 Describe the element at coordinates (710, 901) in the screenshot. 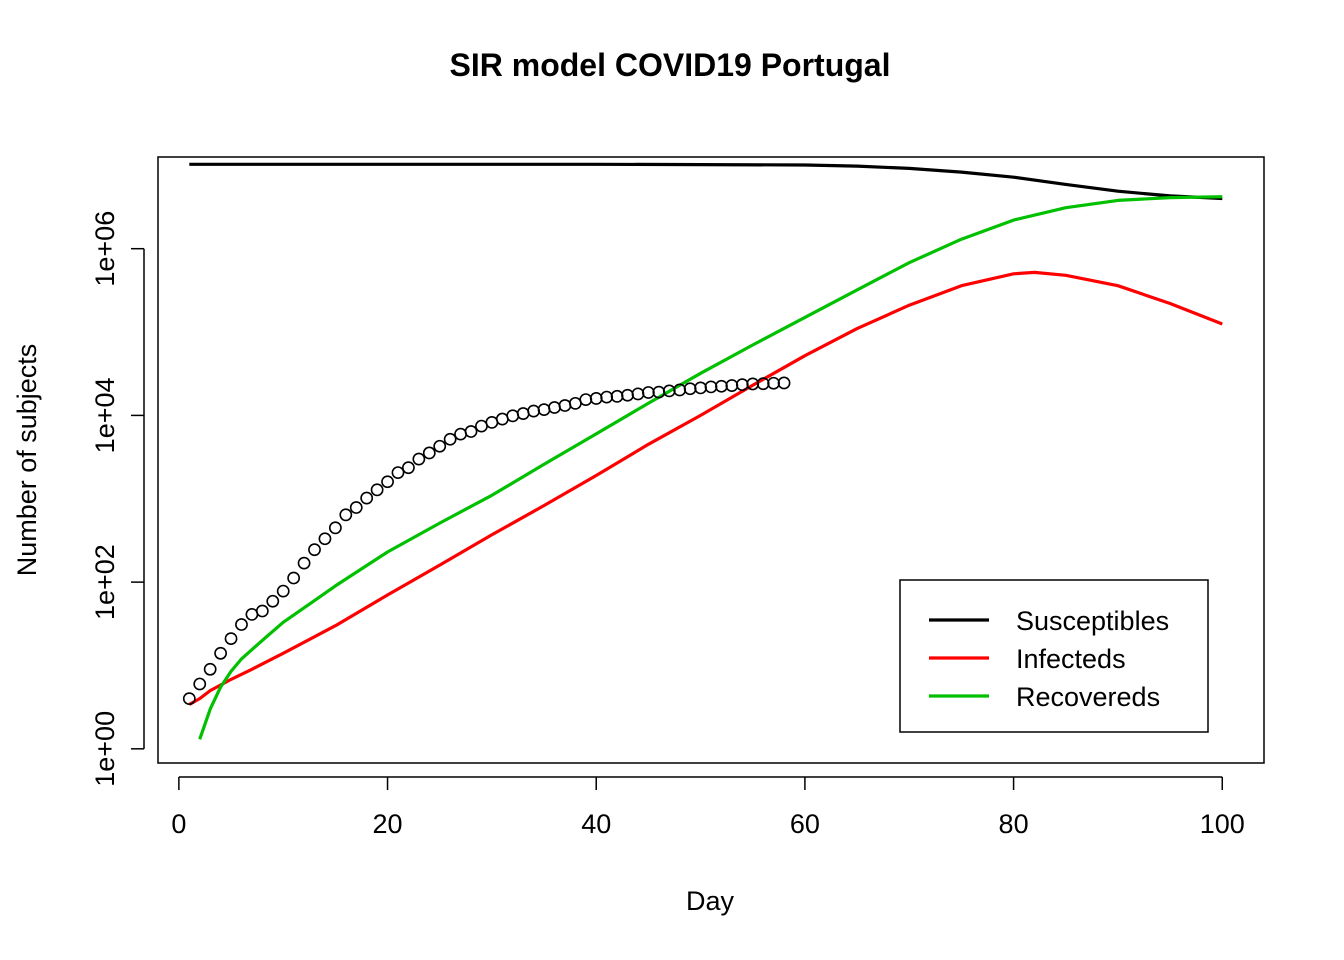

I see `x-axis-label: Day` at that location.